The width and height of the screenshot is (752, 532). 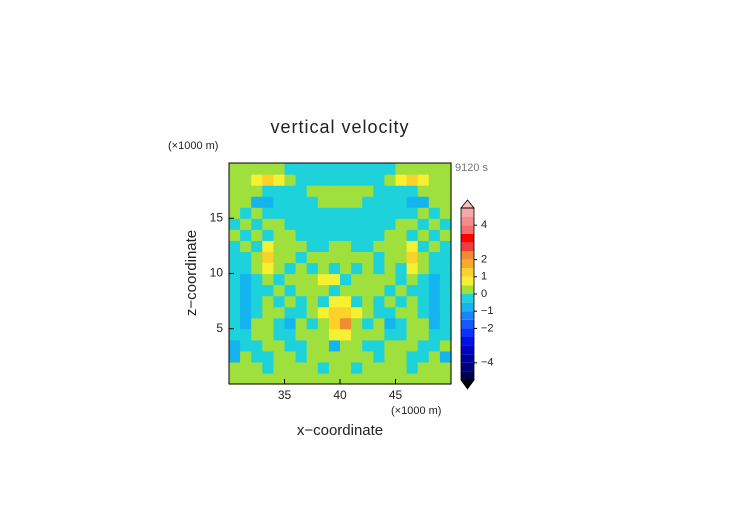 What do you see at coordinates (219, 328) in the screenshot?
I see `y-tick-label: 5` at bounding box center [219, 328].